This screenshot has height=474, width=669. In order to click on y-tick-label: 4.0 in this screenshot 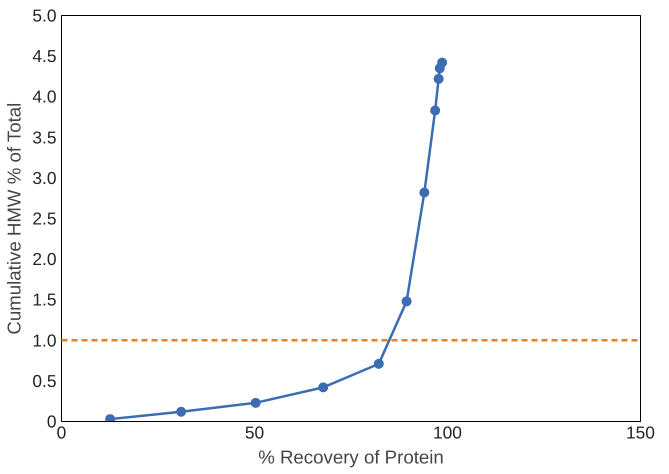, I will do `click(44, 96)`.